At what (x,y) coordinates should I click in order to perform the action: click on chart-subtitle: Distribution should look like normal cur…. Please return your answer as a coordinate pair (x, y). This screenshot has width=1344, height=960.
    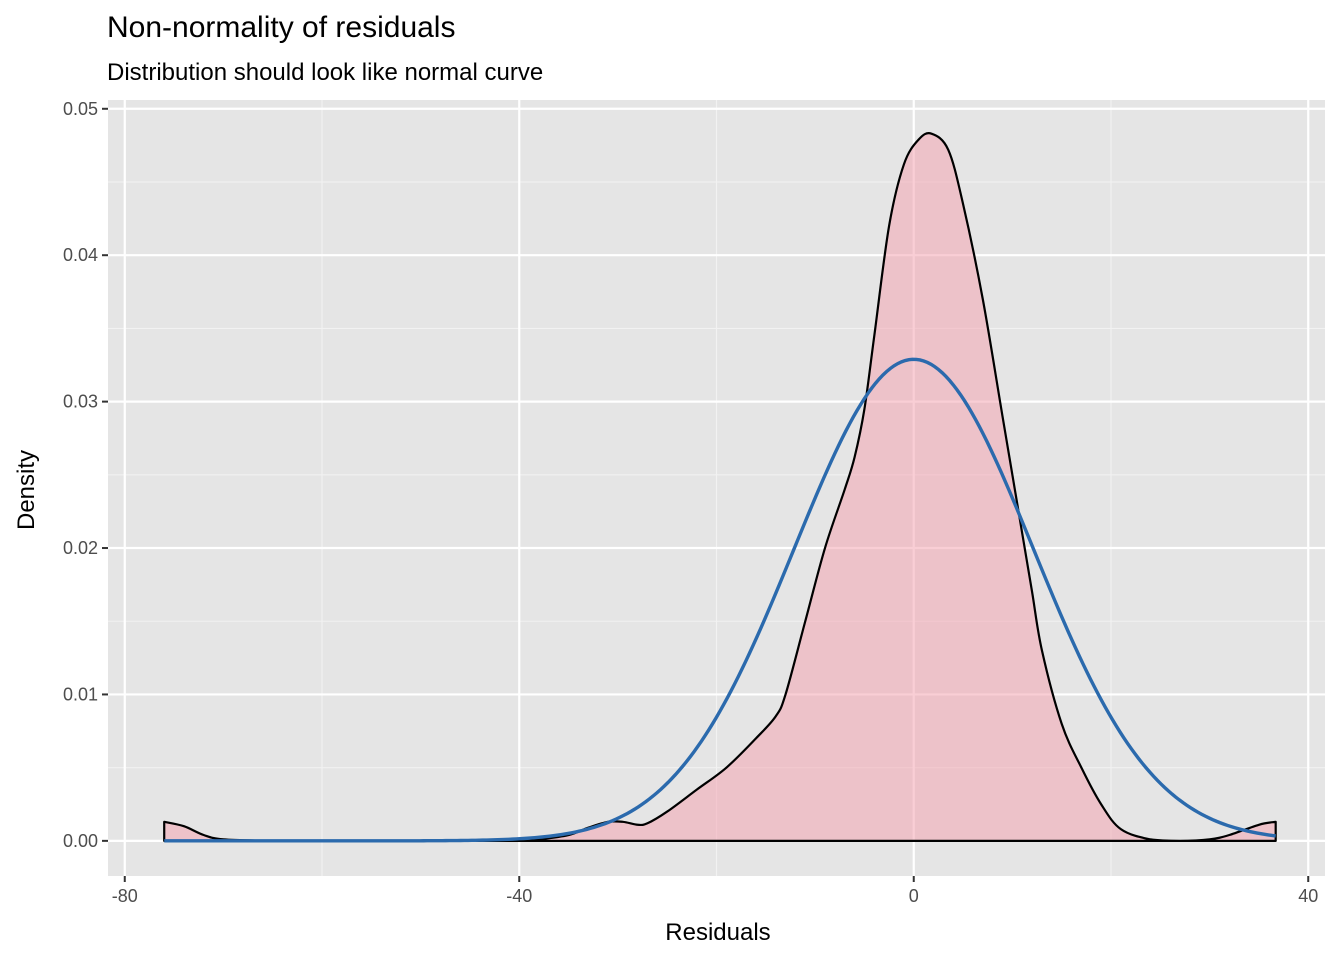
    Looking at the image, I should click on (325, 72).